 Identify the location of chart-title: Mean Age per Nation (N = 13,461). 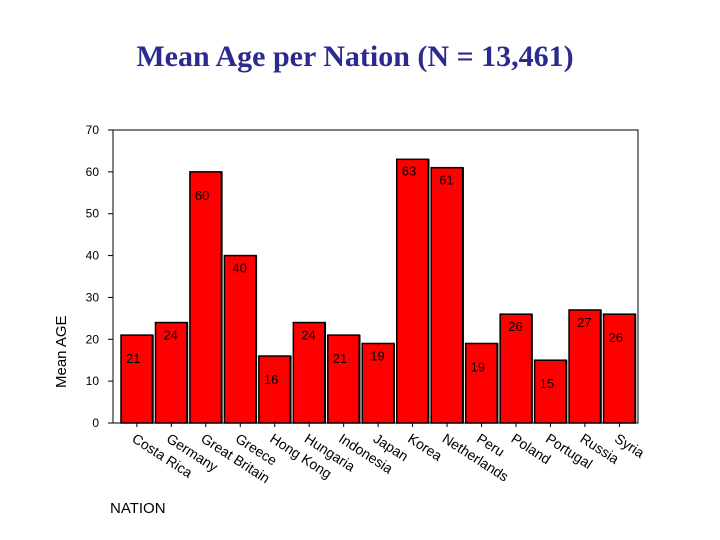
(355, 56).